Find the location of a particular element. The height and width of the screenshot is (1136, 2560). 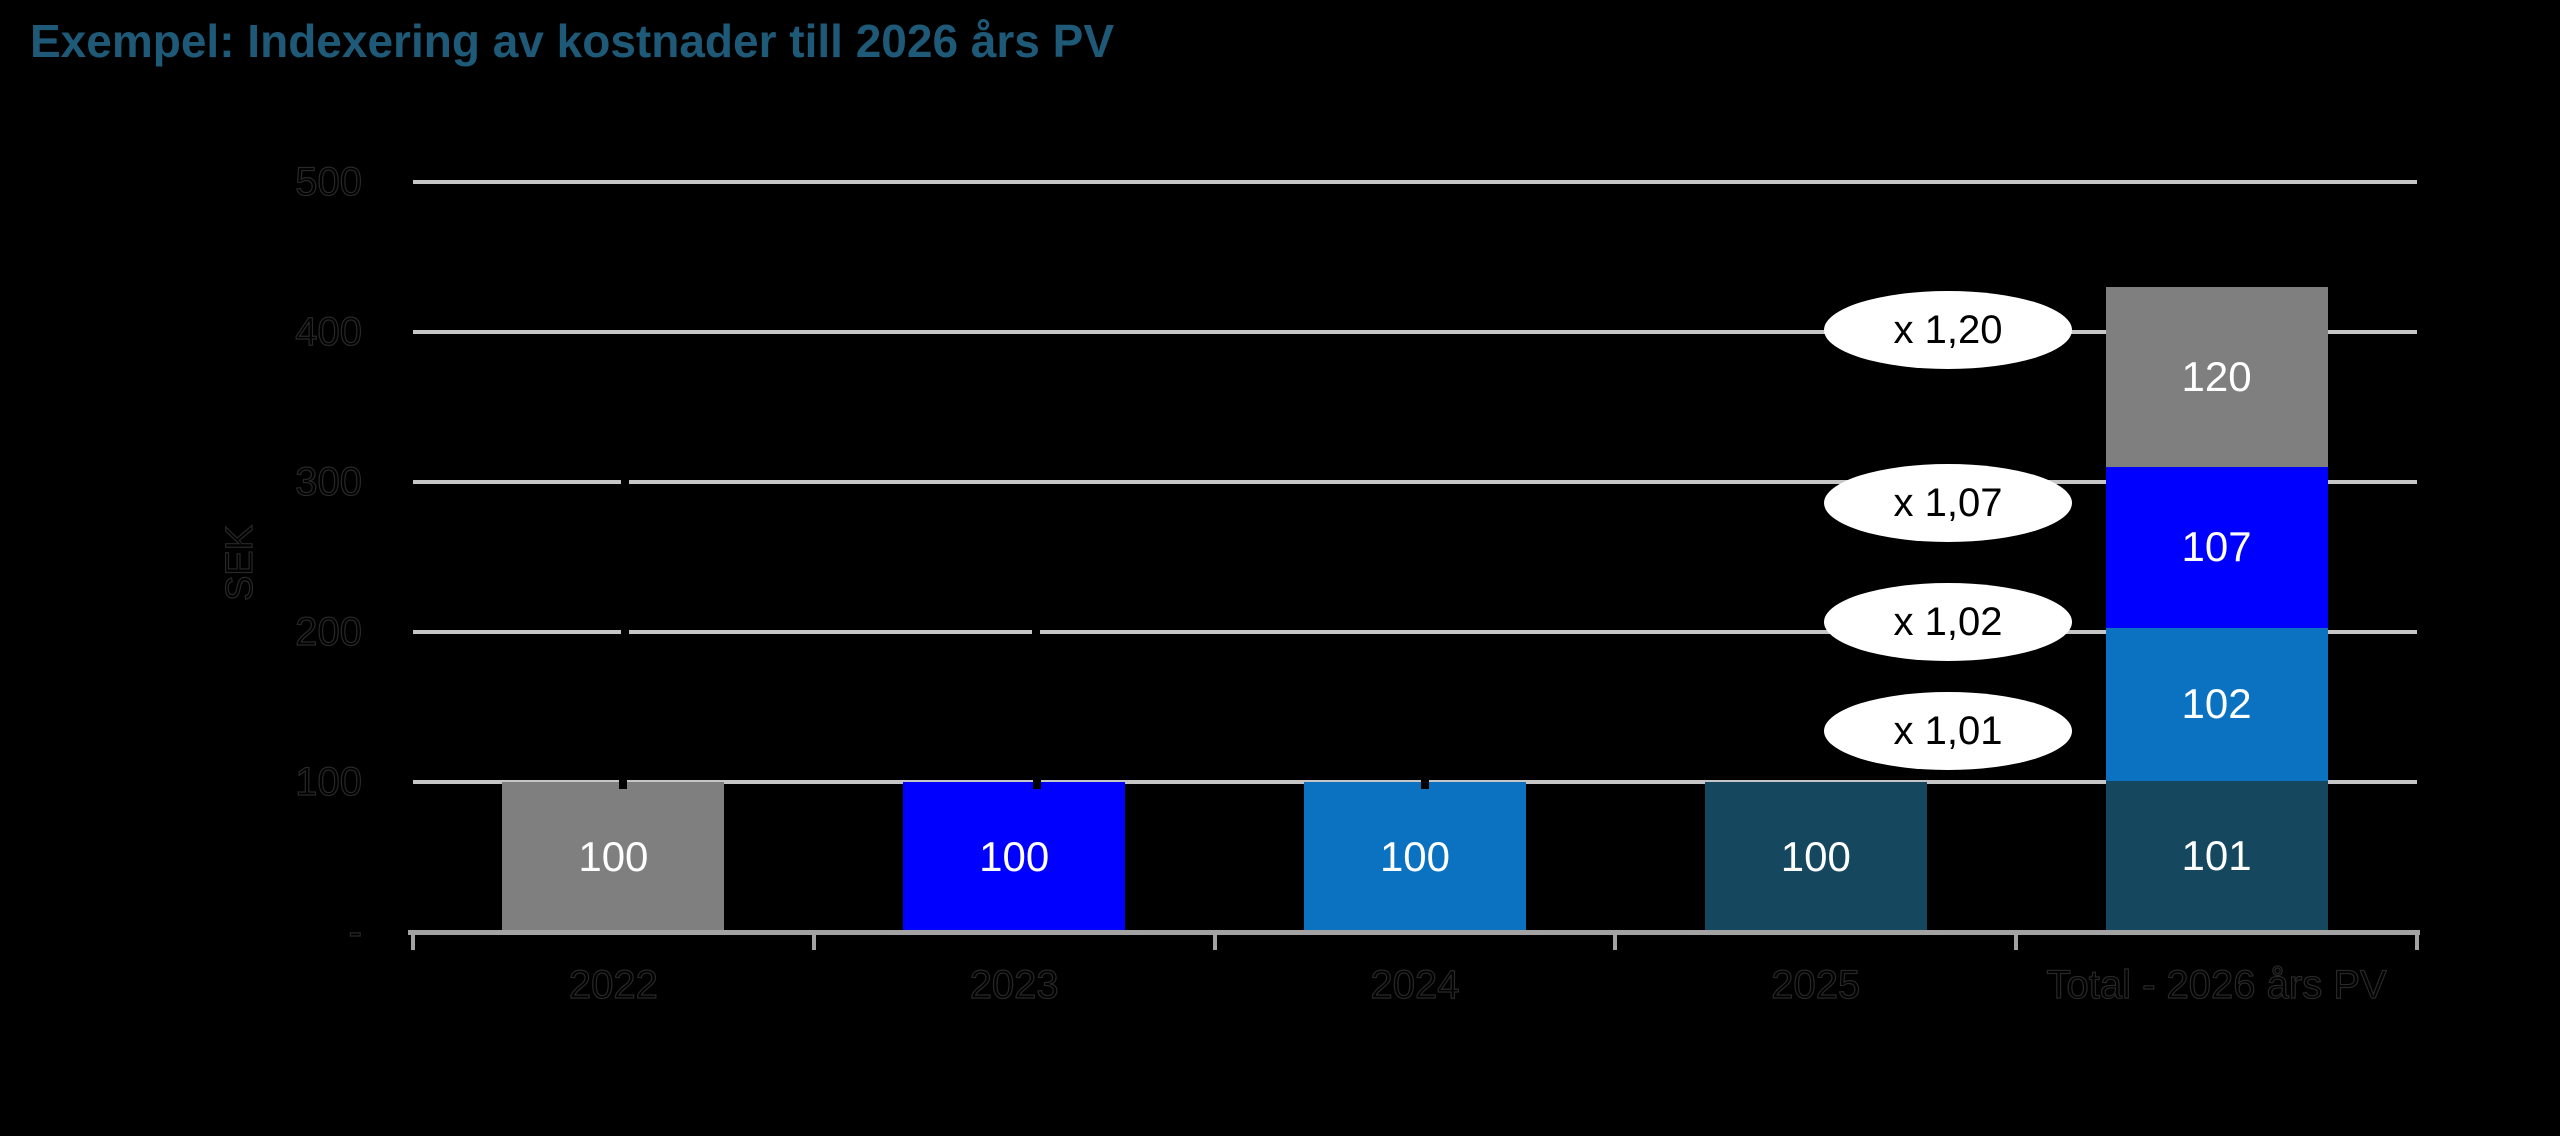

multiplier-label: x 1,07 is located at coordinates (1948, 503).